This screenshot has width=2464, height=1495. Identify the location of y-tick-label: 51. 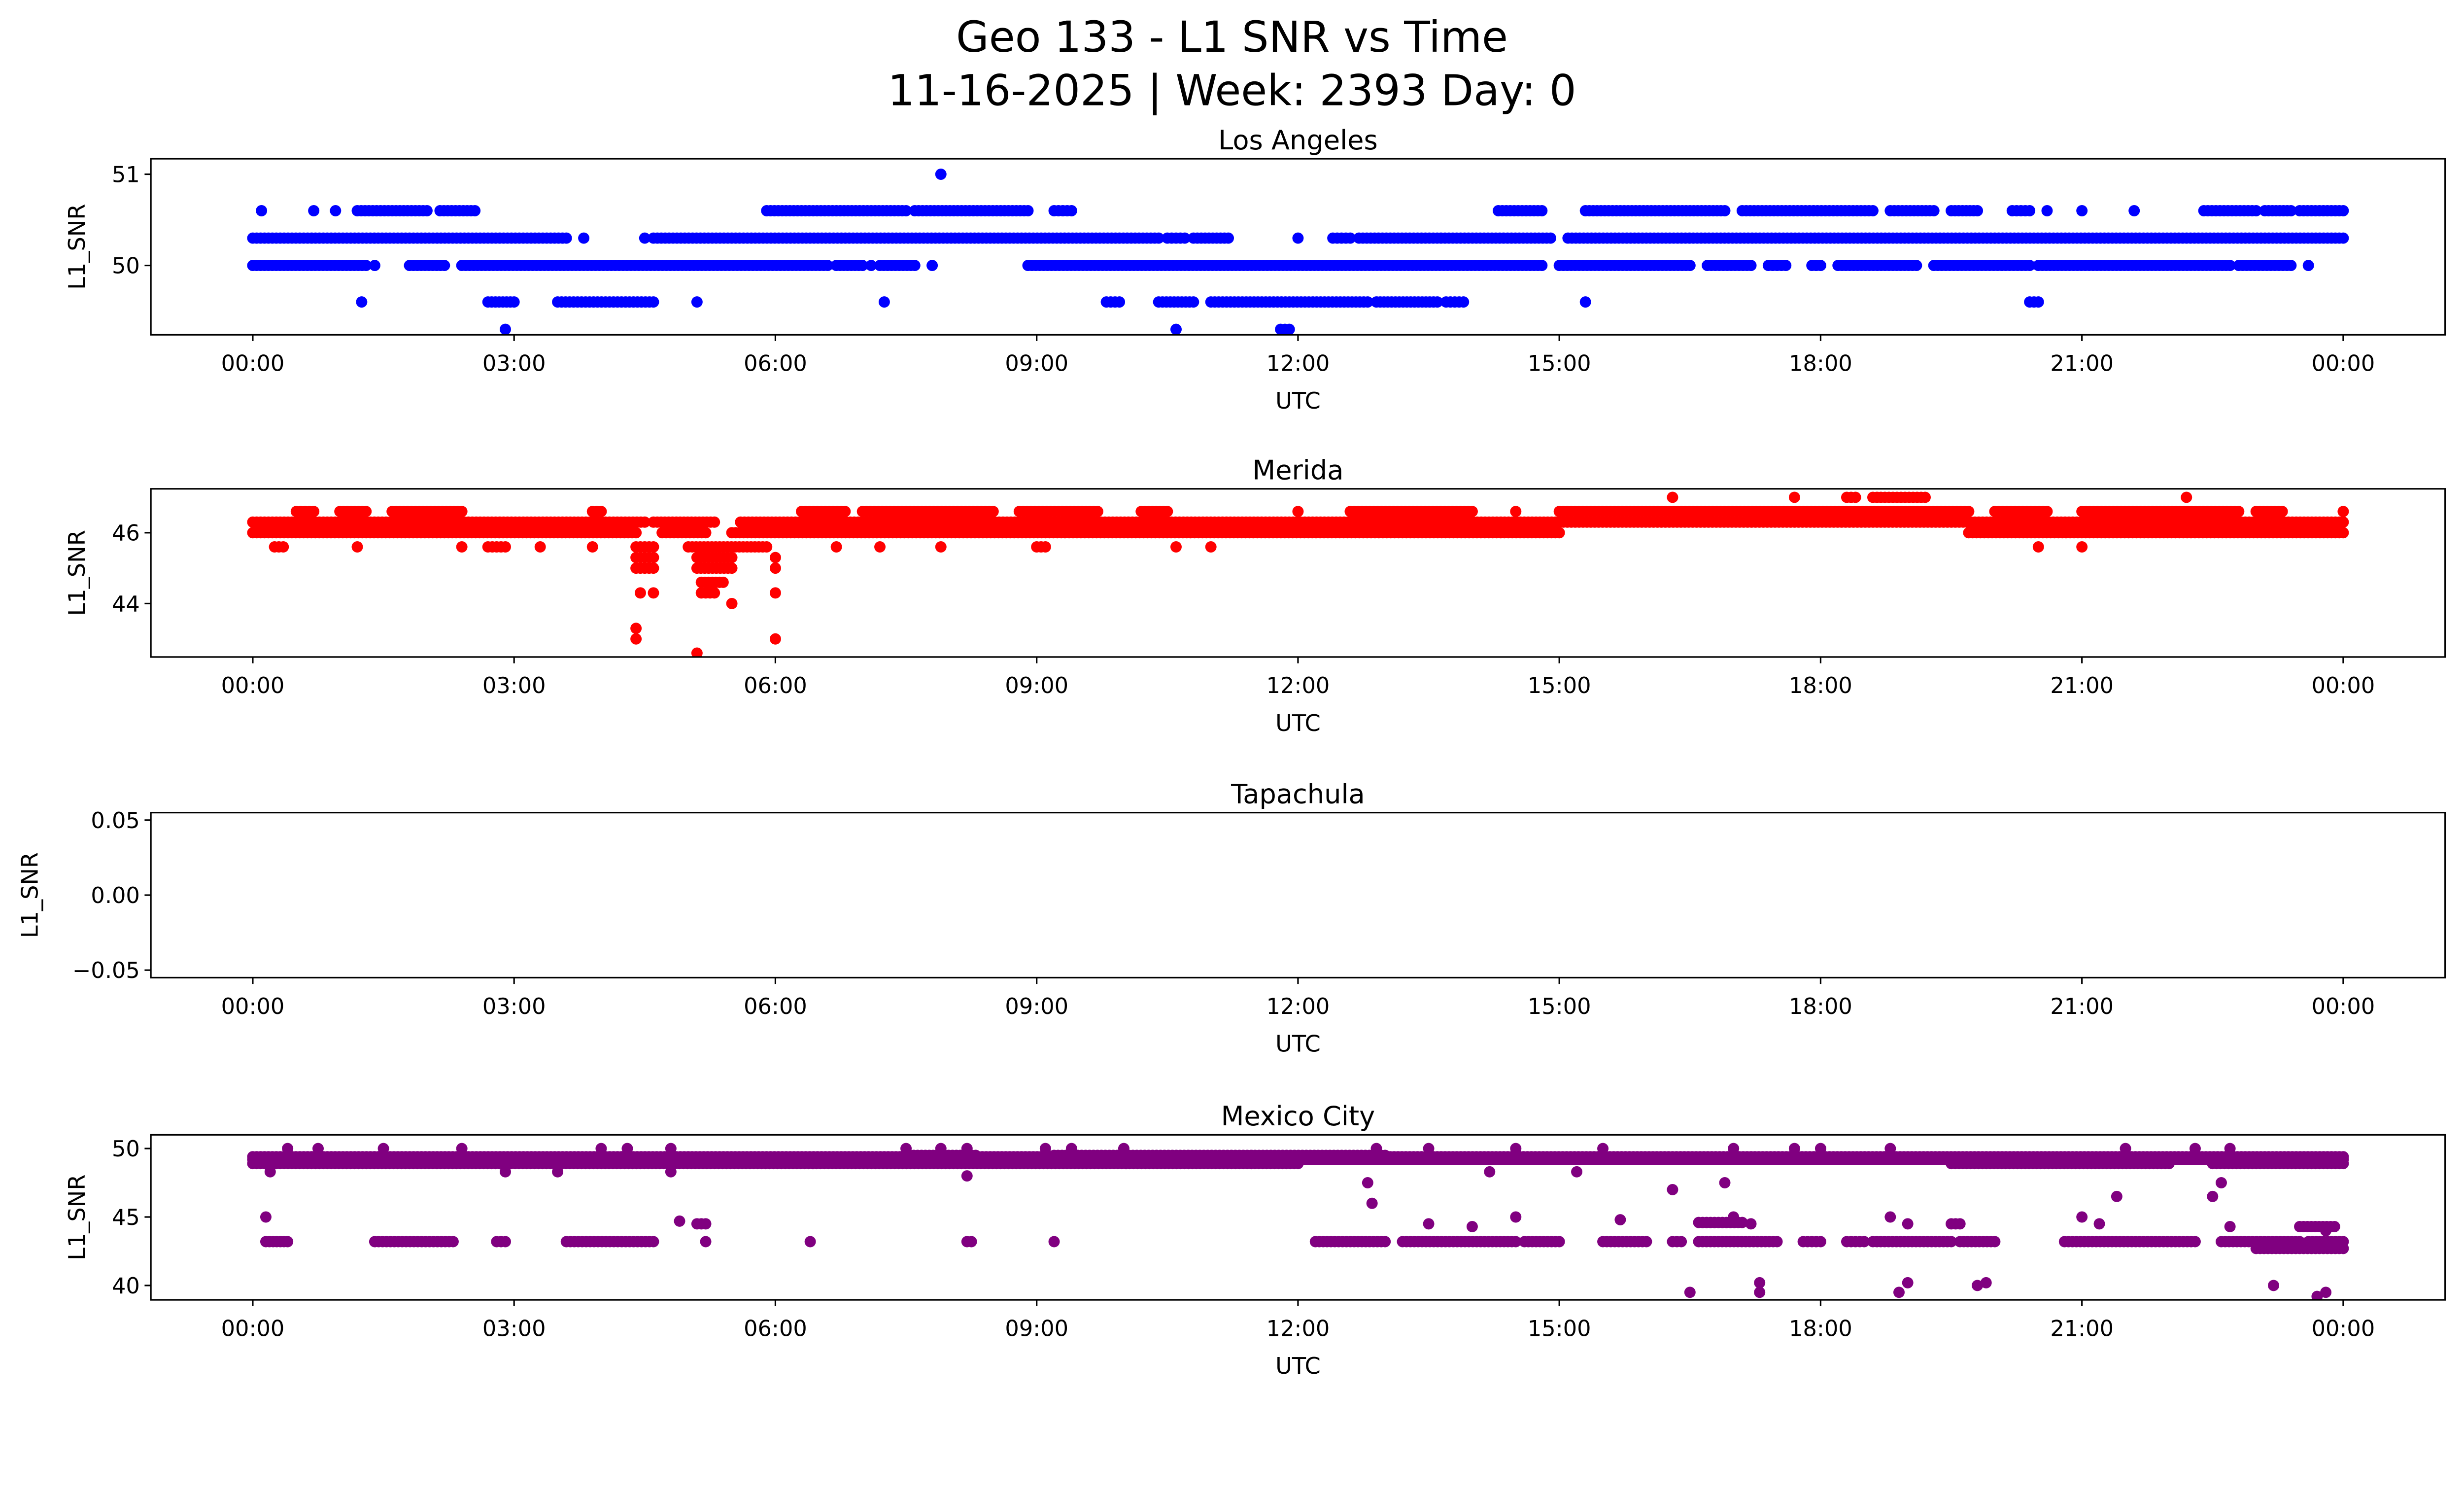
(126, 174).